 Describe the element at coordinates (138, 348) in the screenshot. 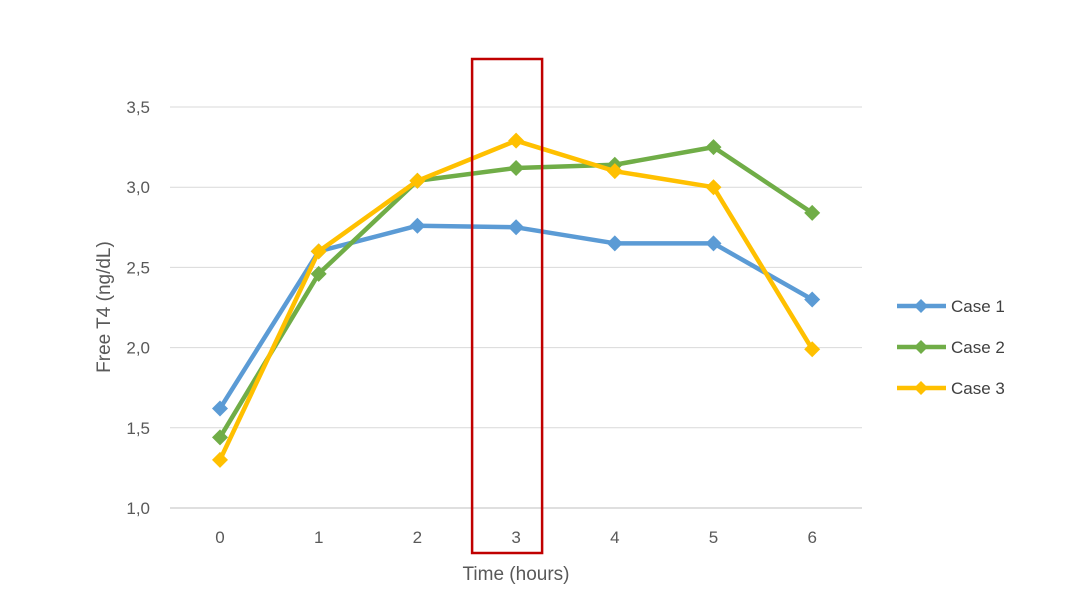

I see `y-tick-label: 2,0` at that location.